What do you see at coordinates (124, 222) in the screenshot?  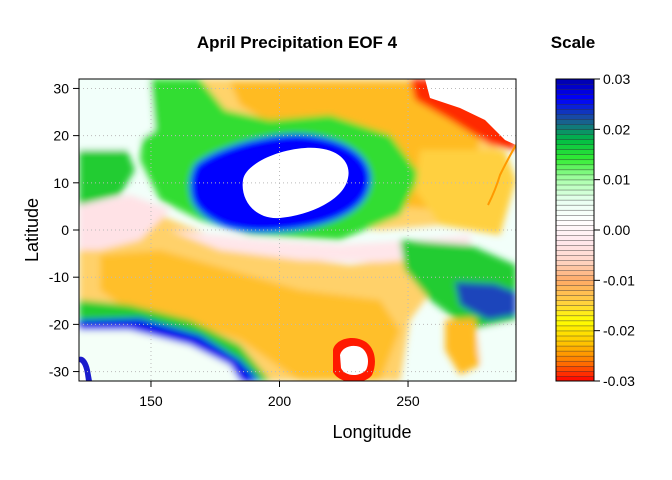 I see `west-zero-region` at bounding box center [124, 222].